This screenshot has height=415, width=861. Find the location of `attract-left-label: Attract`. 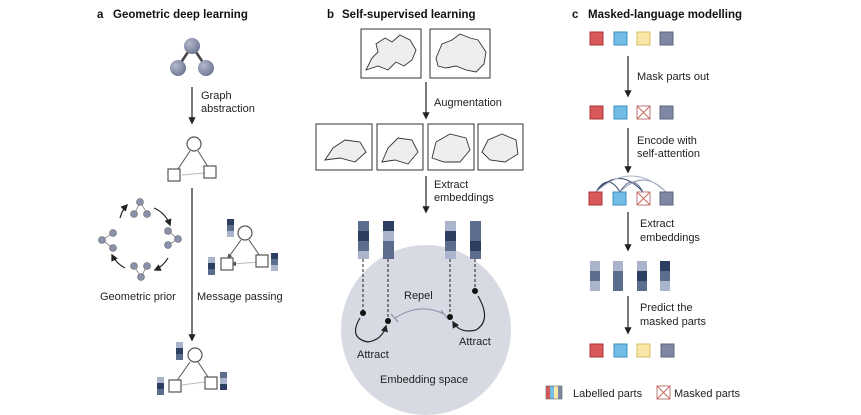

attract-left-label: Attract is located at coordinates (373, 355).